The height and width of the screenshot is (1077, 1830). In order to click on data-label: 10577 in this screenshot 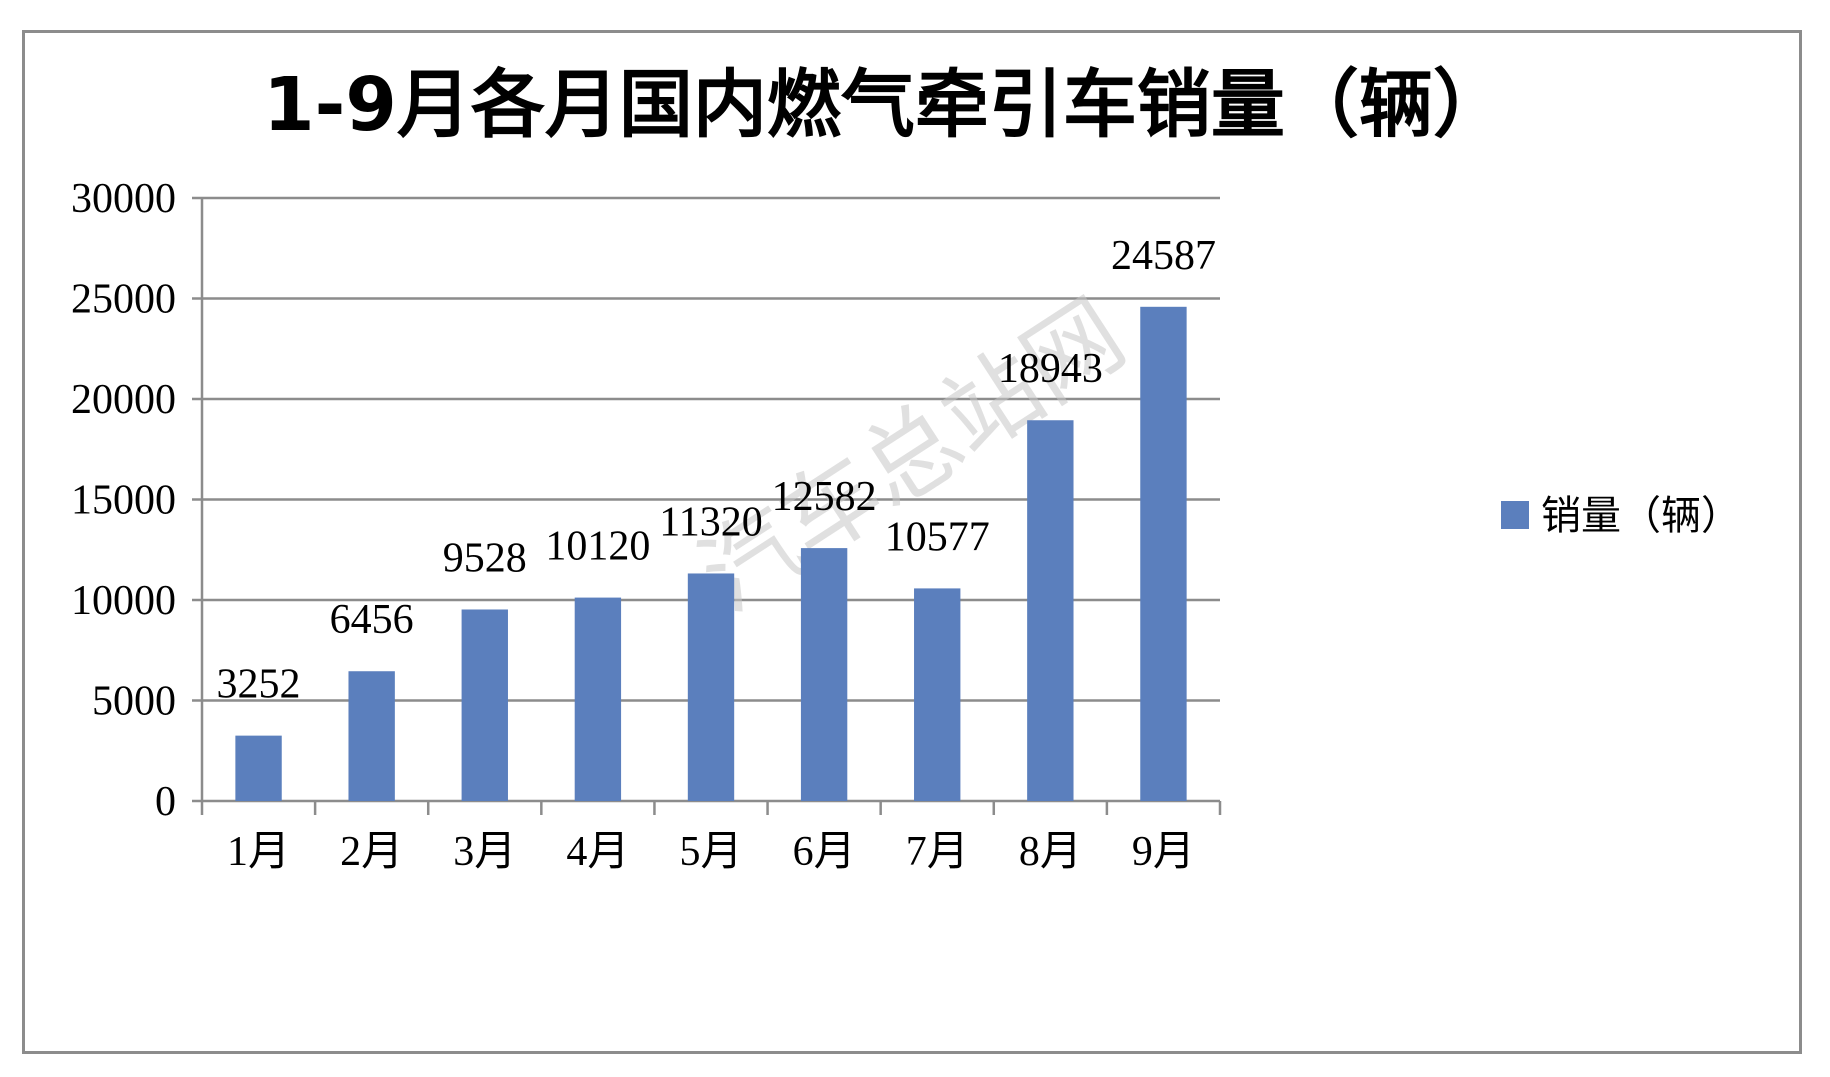, I will do `click(937, 537)`.